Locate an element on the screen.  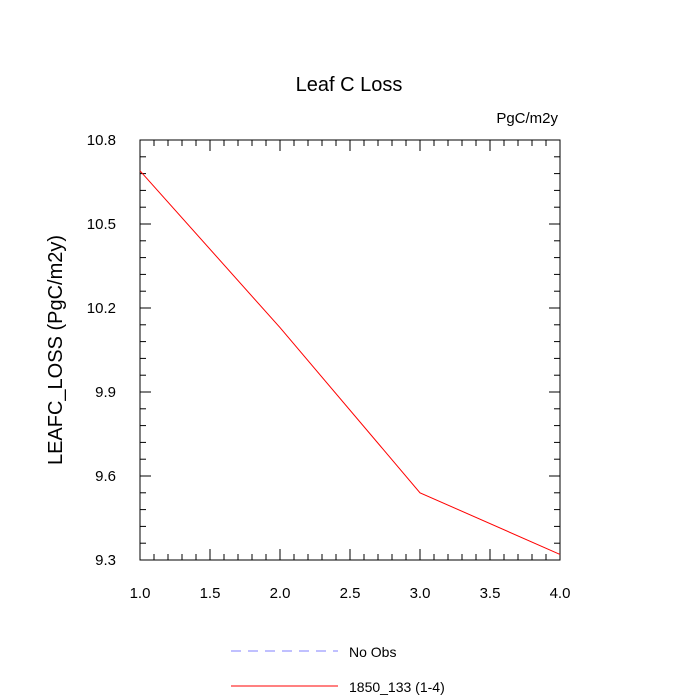
y-tick-label: 10.5 is located at coordinates (101, 224).